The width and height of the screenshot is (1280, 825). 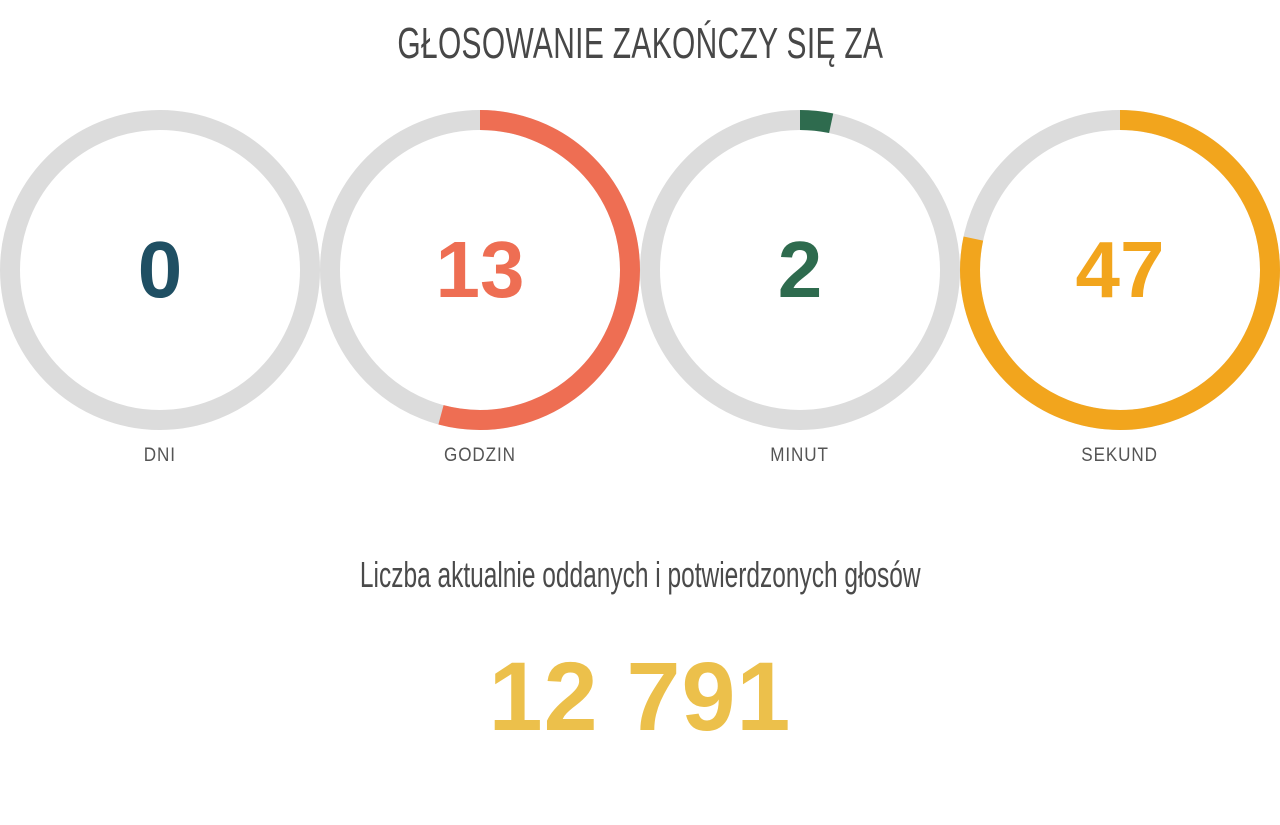 I want to click on timer-label-days: DNI, so click(x=160, y=455).